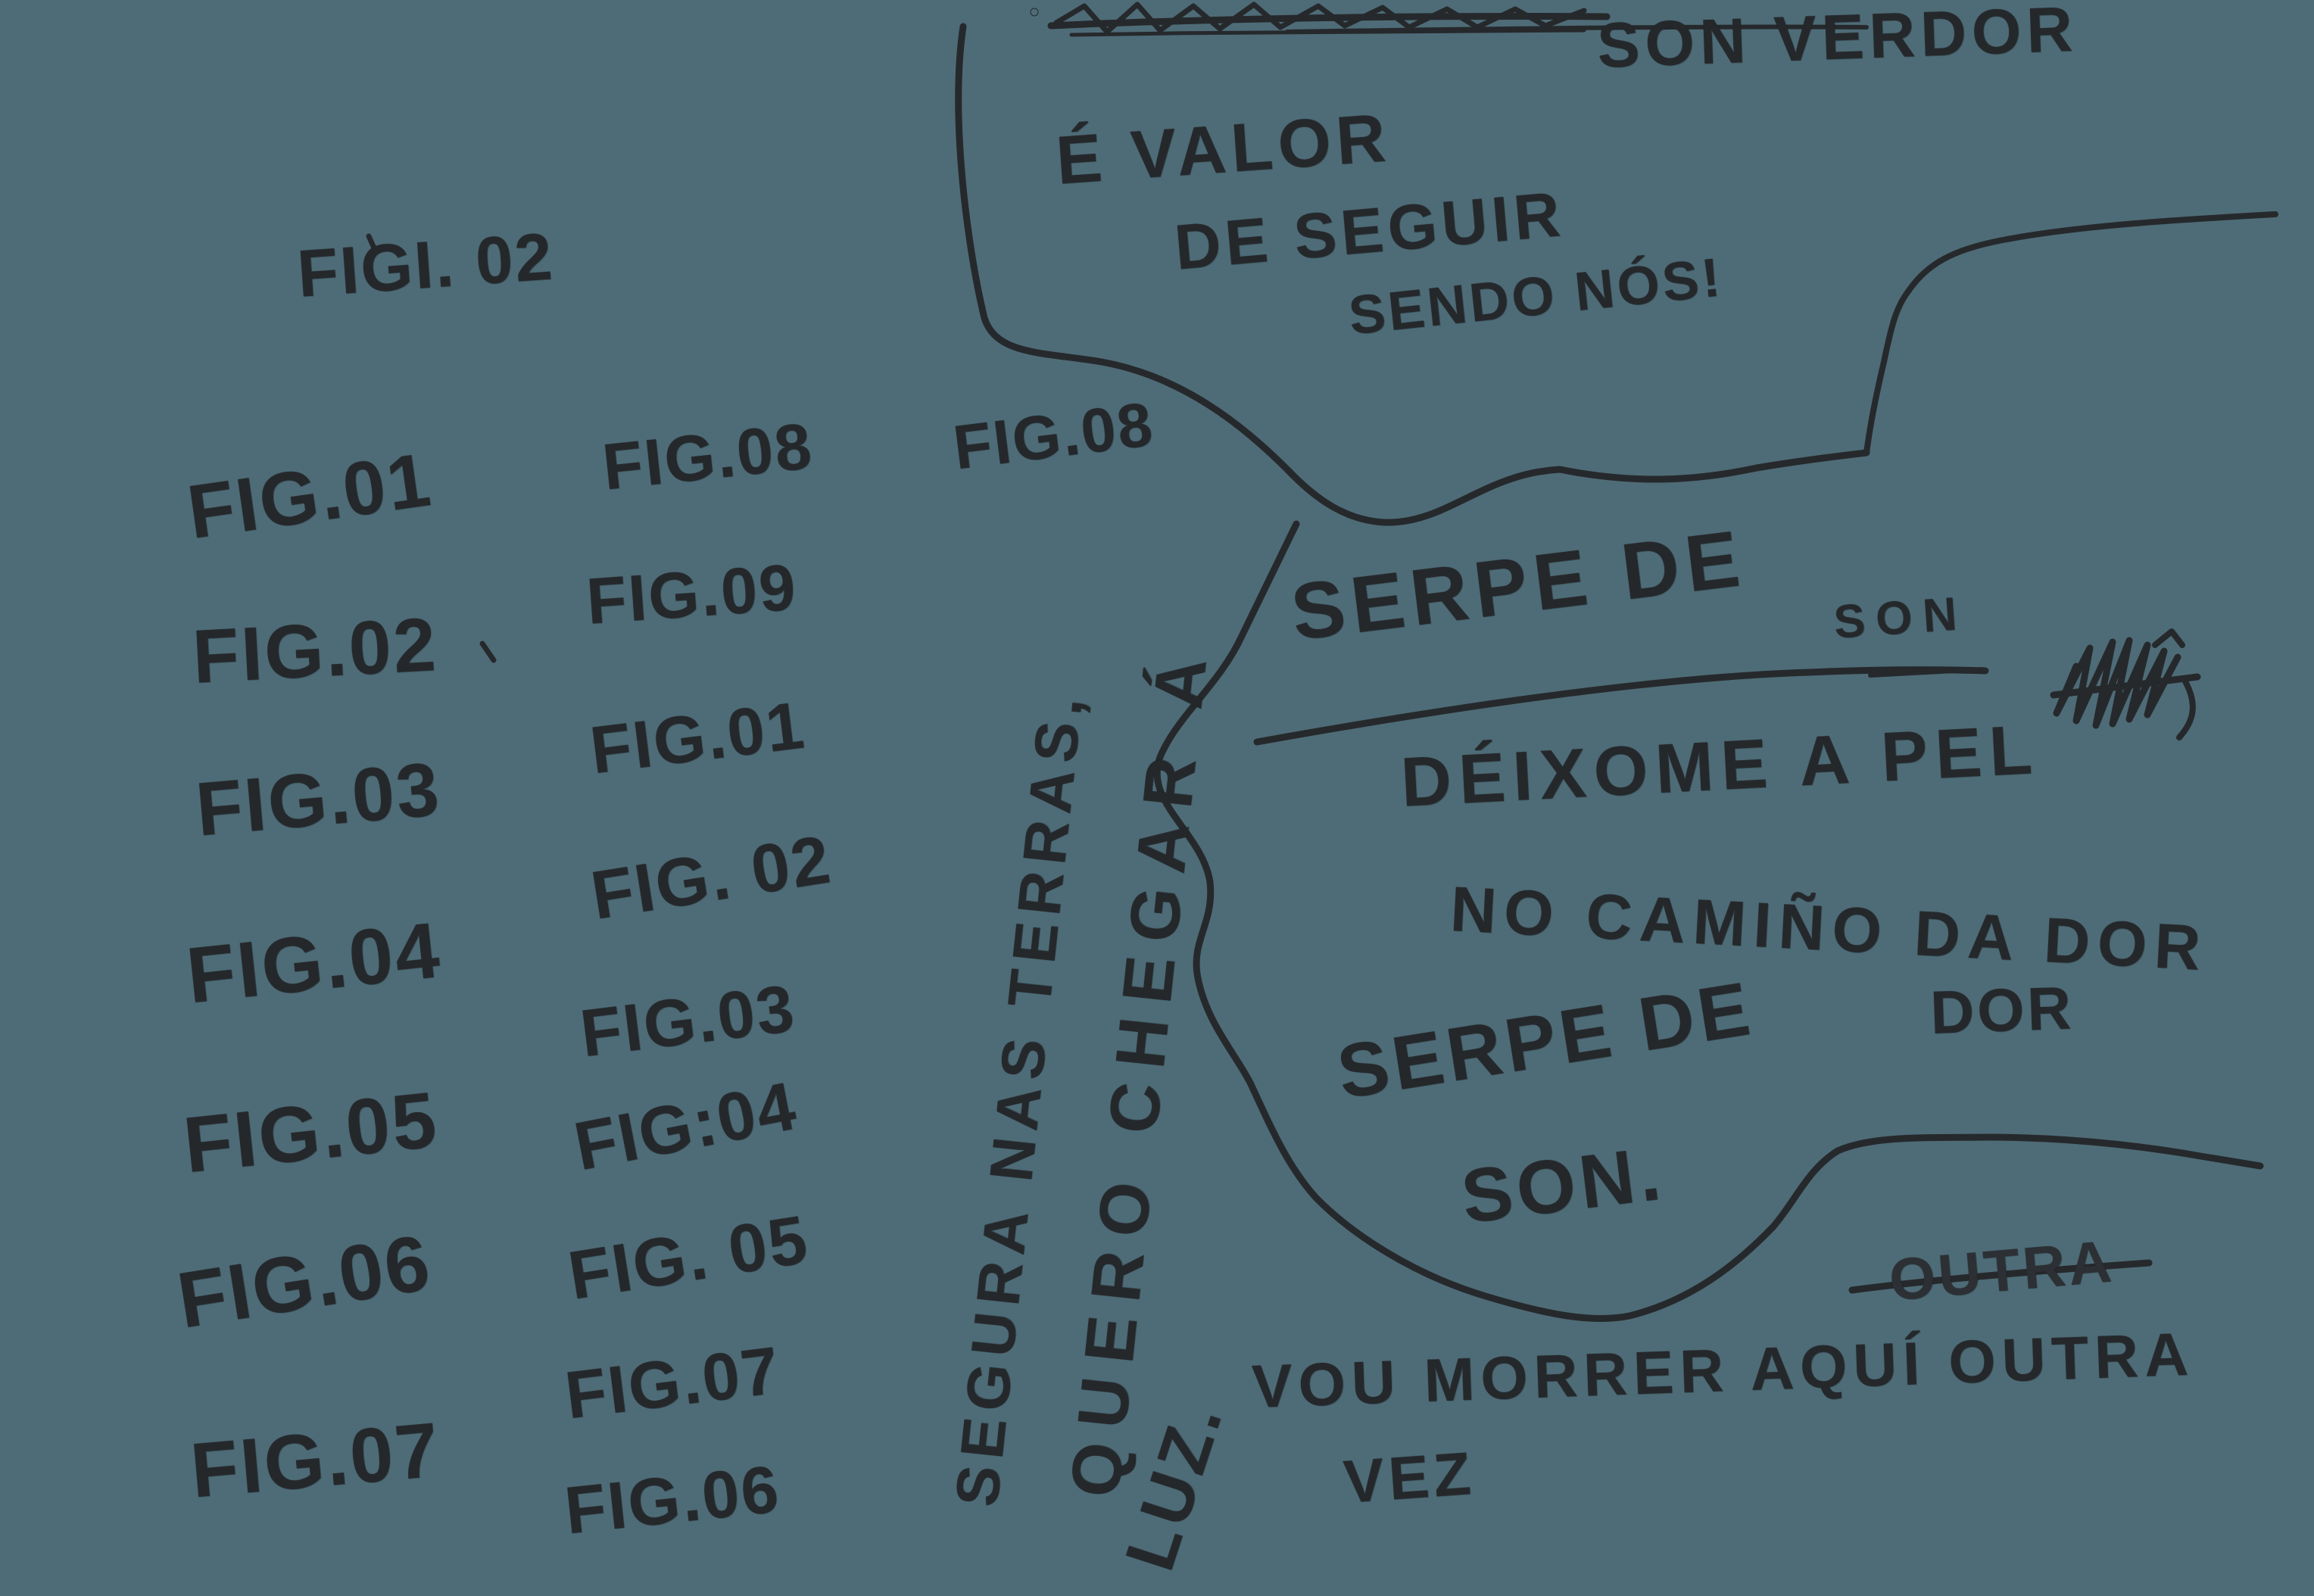  Describe the element at coordinates (2002, 1010) in the screenshot. I see `serpe-line-2-echo: DOR` at that location.